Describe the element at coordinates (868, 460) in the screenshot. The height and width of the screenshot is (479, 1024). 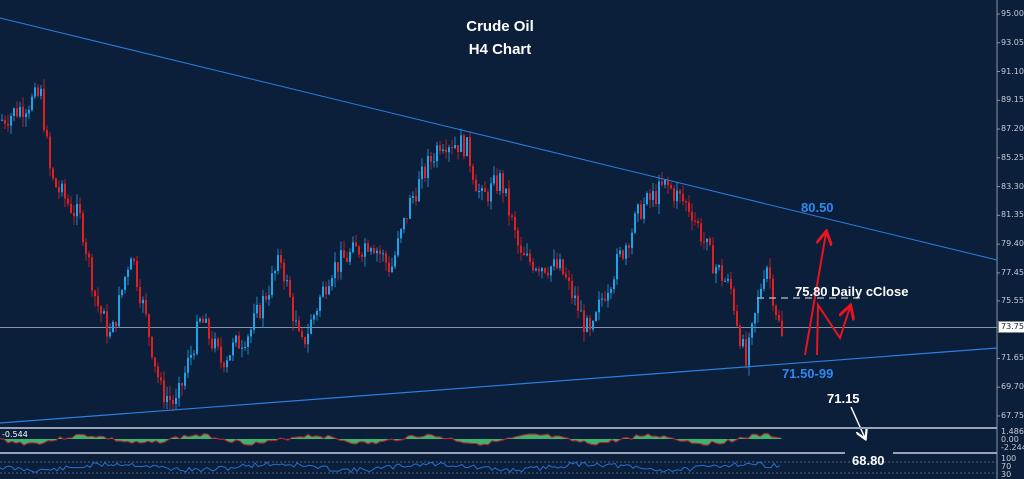
I see `target2-label: 68.80` at that location.